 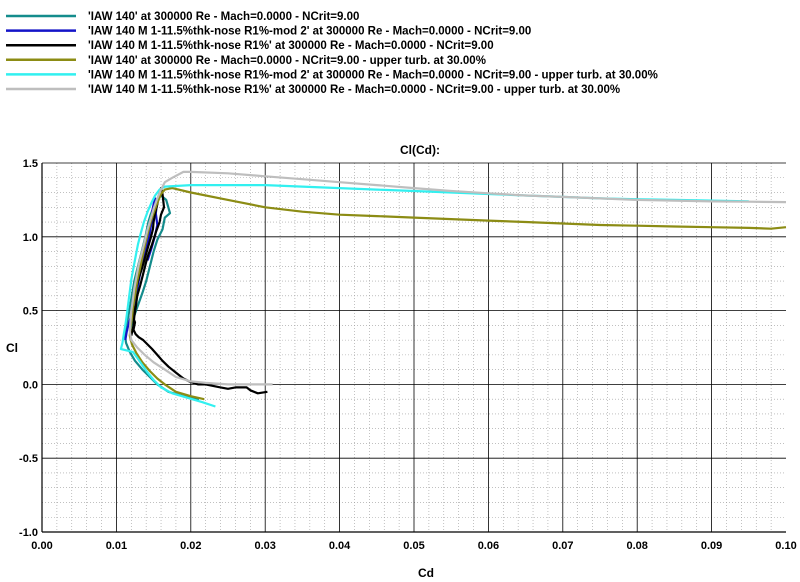 I want to click on y-axis-title: Cl, so click(x=12, y=348).